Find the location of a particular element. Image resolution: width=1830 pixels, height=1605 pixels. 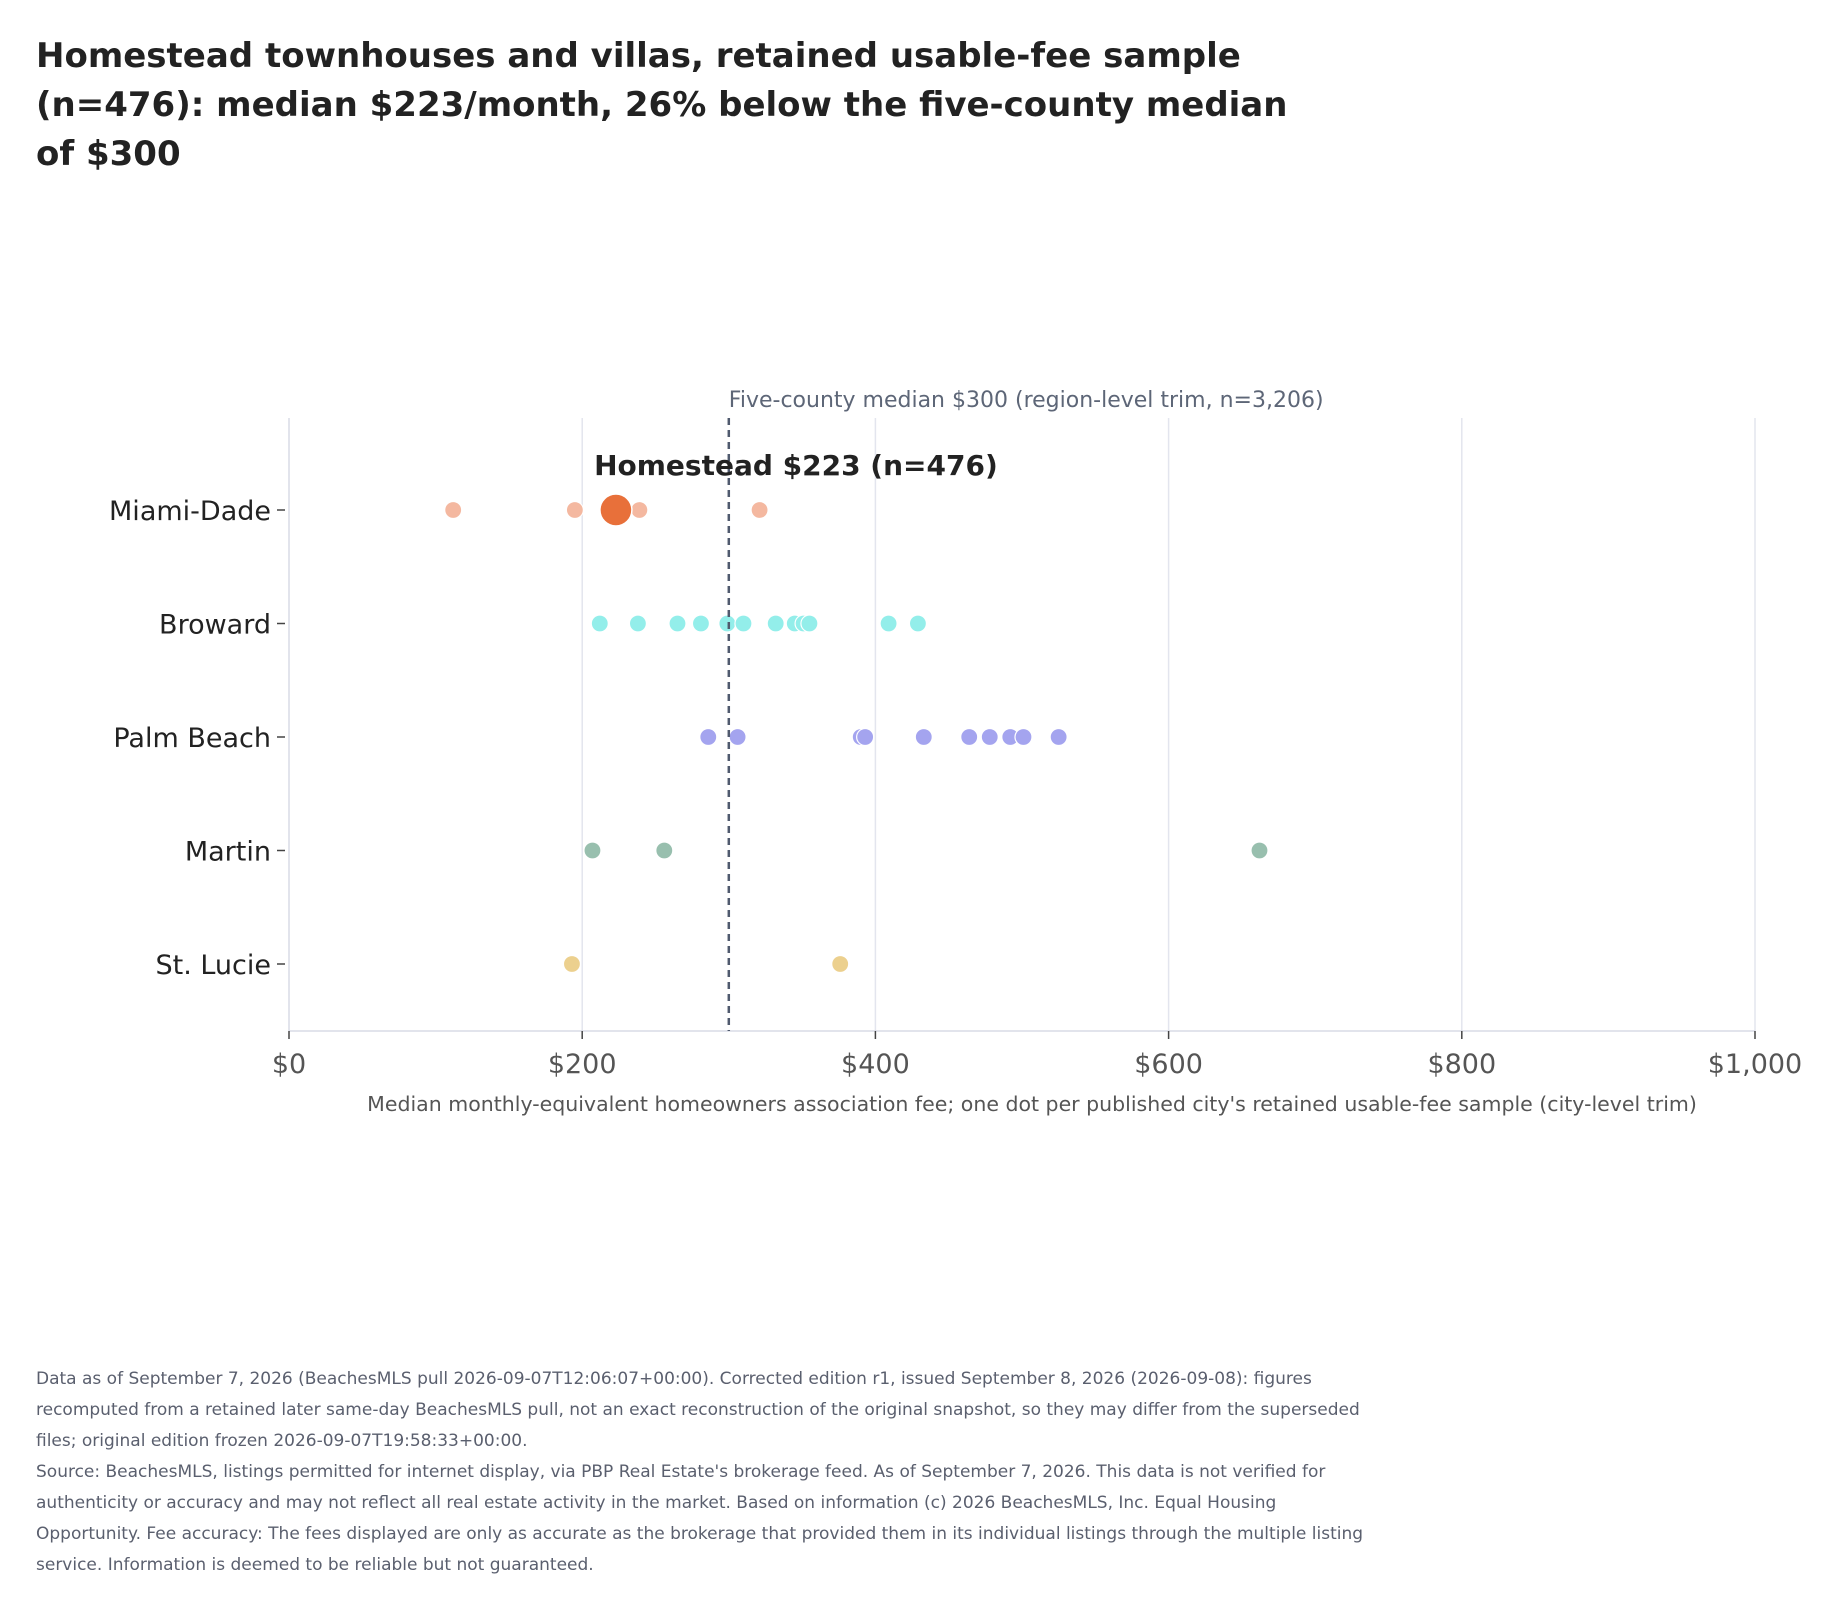

dots-layer is located at coordinates (856, 733).